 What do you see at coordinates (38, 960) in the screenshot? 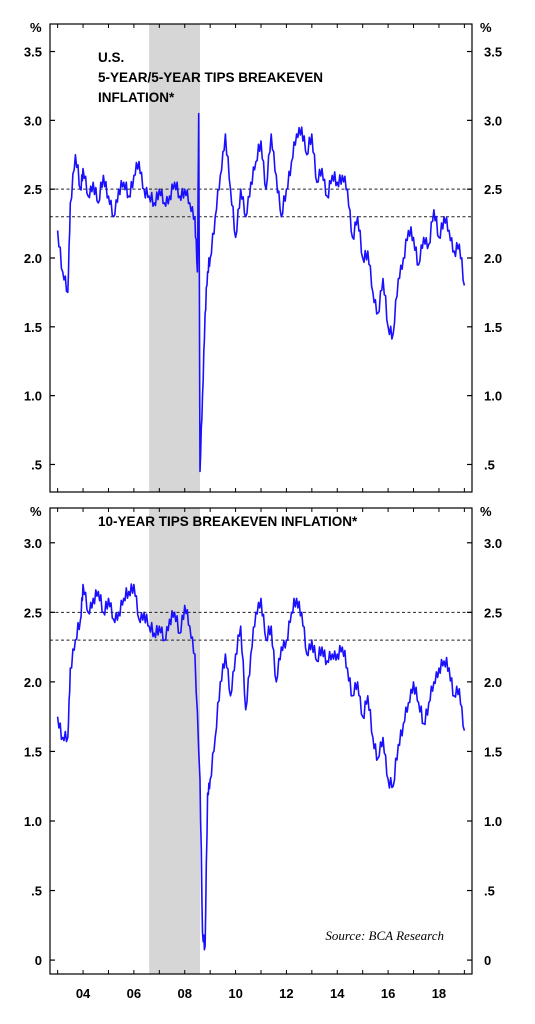
I see `y-tick-label-left: 0` at bounding box center [38, 960].